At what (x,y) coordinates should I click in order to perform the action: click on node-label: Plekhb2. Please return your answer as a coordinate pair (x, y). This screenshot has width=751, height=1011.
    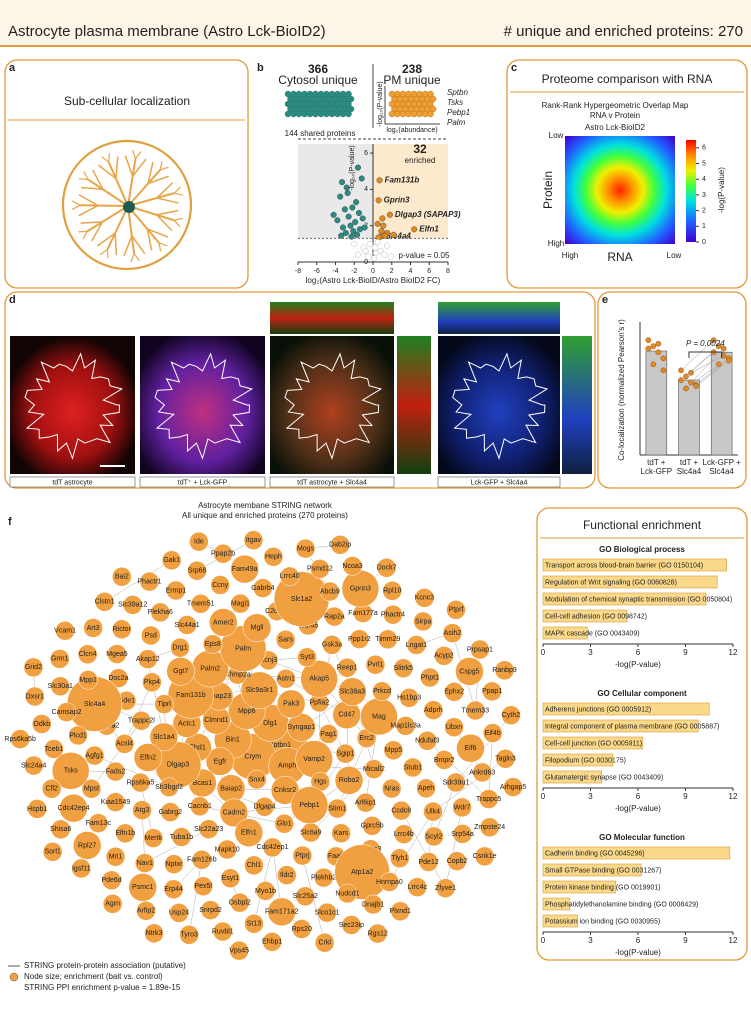
    Looking at the image, I should click on (323, 877).